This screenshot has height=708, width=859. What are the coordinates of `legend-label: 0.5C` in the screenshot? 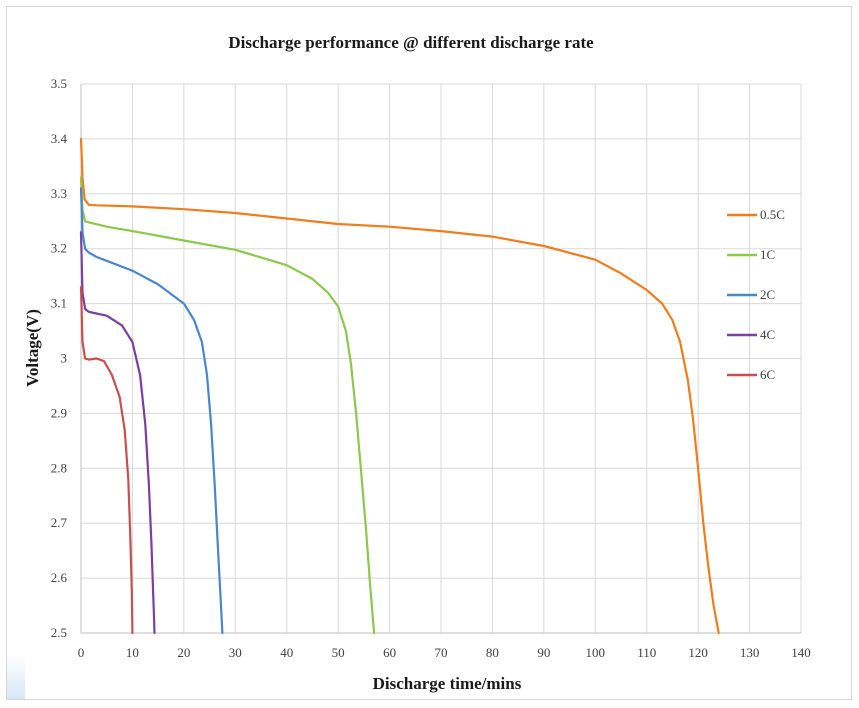 It's located at (772, 214).